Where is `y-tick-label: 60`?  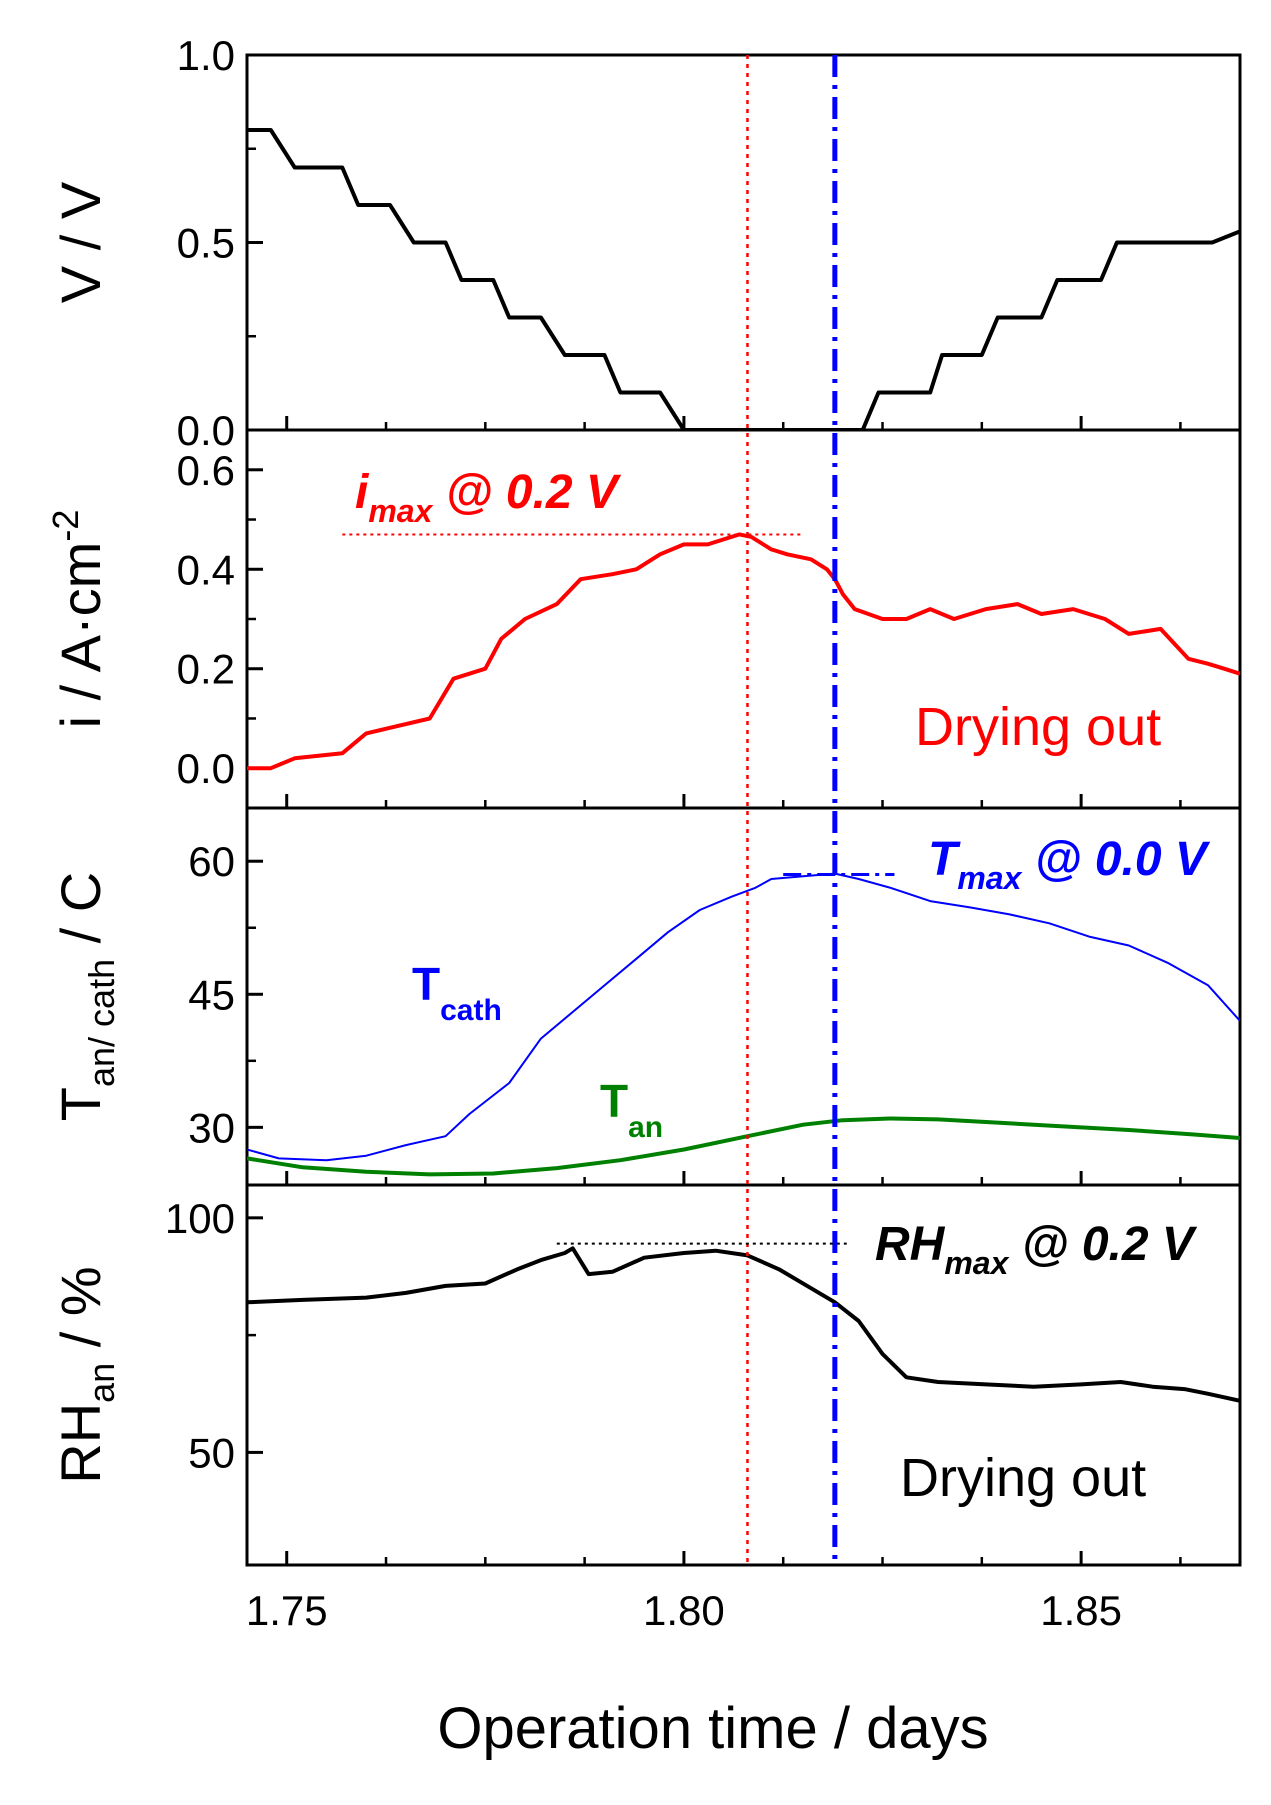 y-tick-label: 60 is located at coordinates (211, 861).